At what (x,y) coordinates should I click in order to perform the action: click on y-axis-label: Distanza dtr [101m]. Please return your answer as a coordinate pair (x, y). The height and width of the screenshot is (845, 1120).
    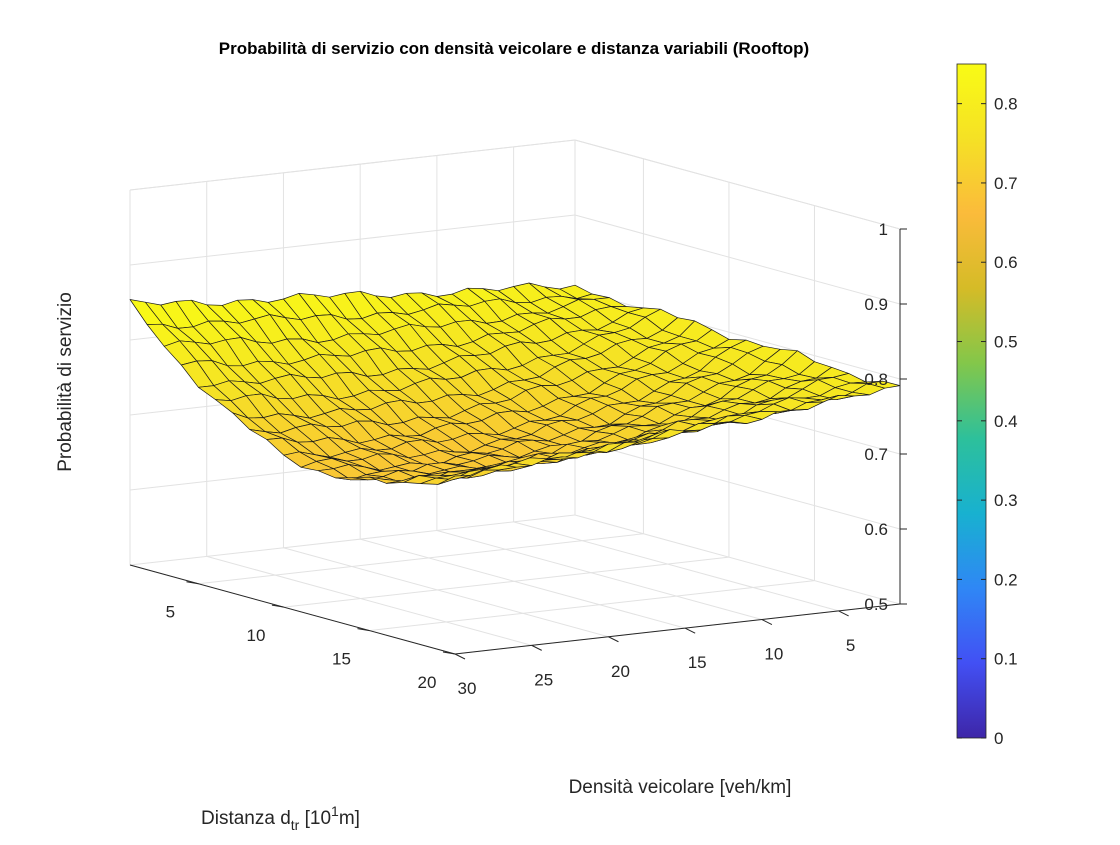
    Looking at the image, I should click on (280, 818).